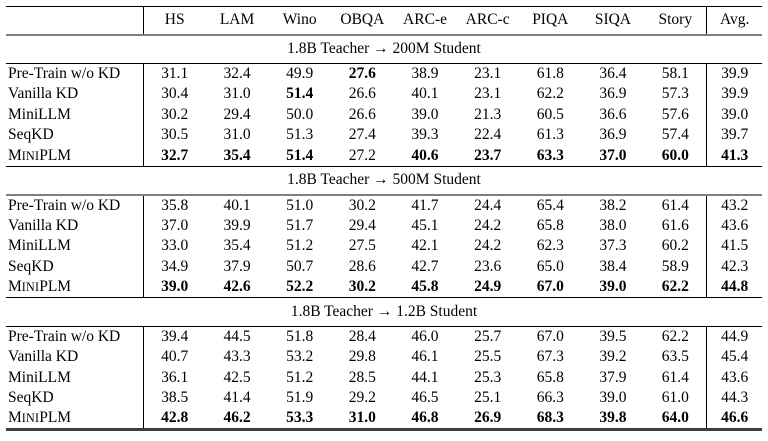 The width and height of the screenshot is (768, 441). What do you see at coordinates (425, 286) in the screenshot?
I see `metric-value-cell: 45.8` at bounding box center [425, 286].